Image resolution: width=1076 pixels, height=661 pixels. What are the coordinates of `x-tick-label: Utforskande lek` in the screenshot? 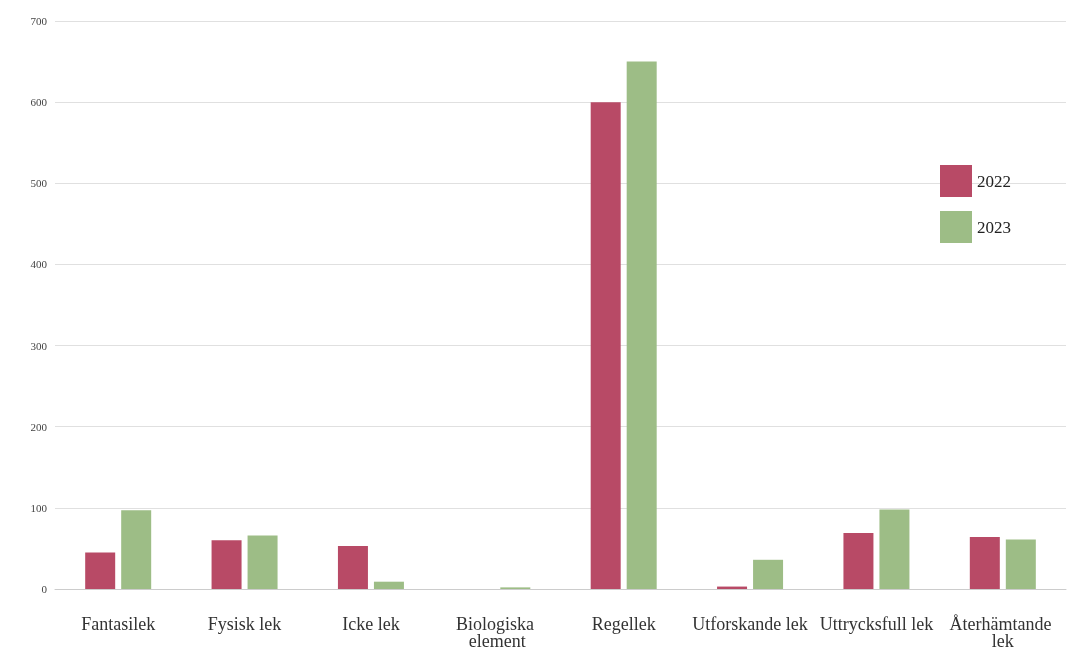 It's located at (750, 623).